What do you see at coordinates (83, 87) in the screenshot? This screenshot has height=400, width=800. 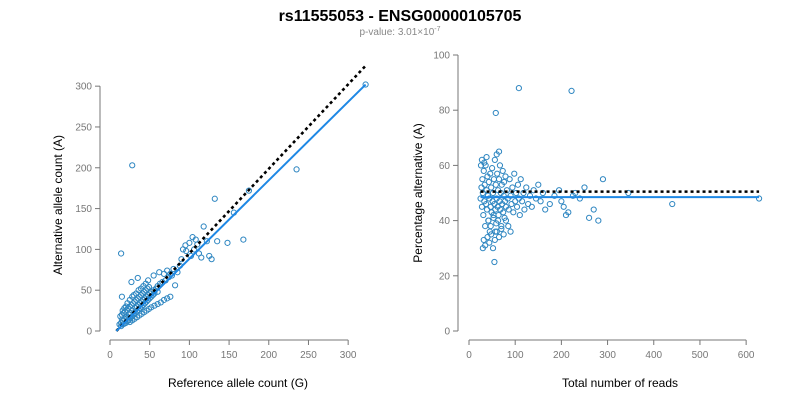 I see `left-y-tick-label: 300` at bounding box center [83, 87].